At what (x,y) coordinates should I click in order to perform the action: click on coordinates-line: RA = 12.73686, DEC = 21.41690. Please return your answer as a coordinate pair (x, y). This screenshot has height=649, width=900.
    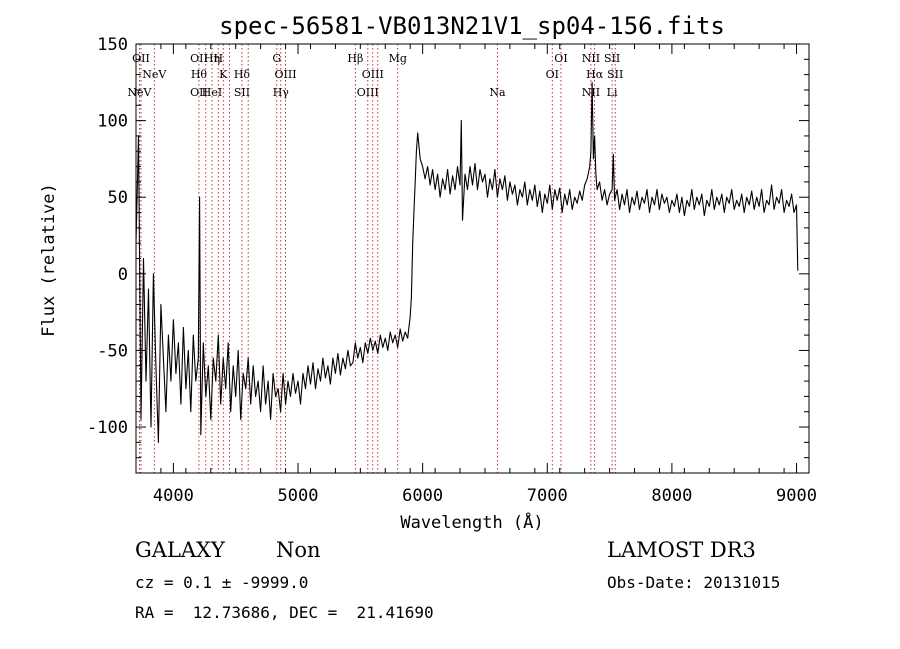
    Looking at the image, I should click on (284, 612).